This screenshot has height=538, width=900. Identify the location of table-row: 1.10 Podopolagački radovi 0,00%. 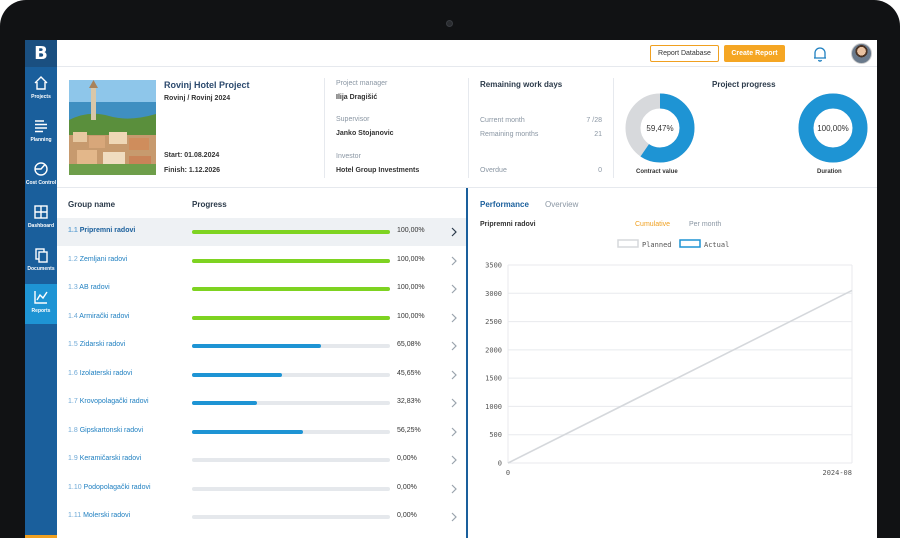
(262, 489).